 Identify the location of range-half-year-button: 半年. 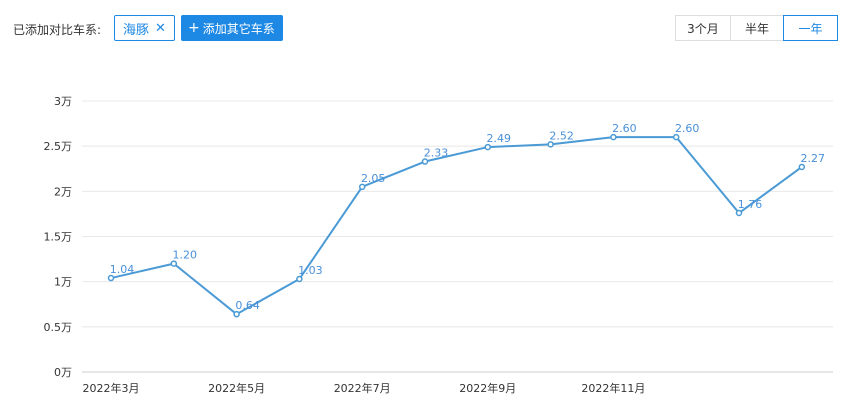
(757, 28).